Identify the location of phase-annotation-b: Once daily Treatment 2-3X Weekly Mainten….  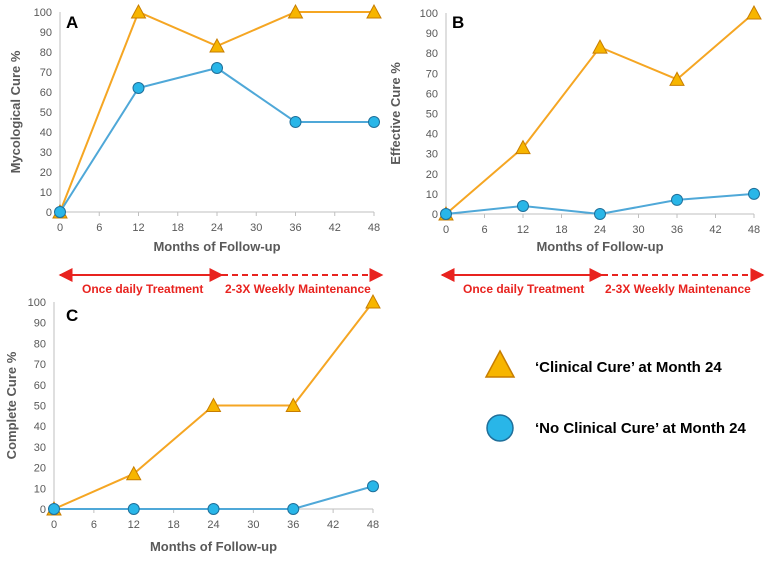
(602, 282).